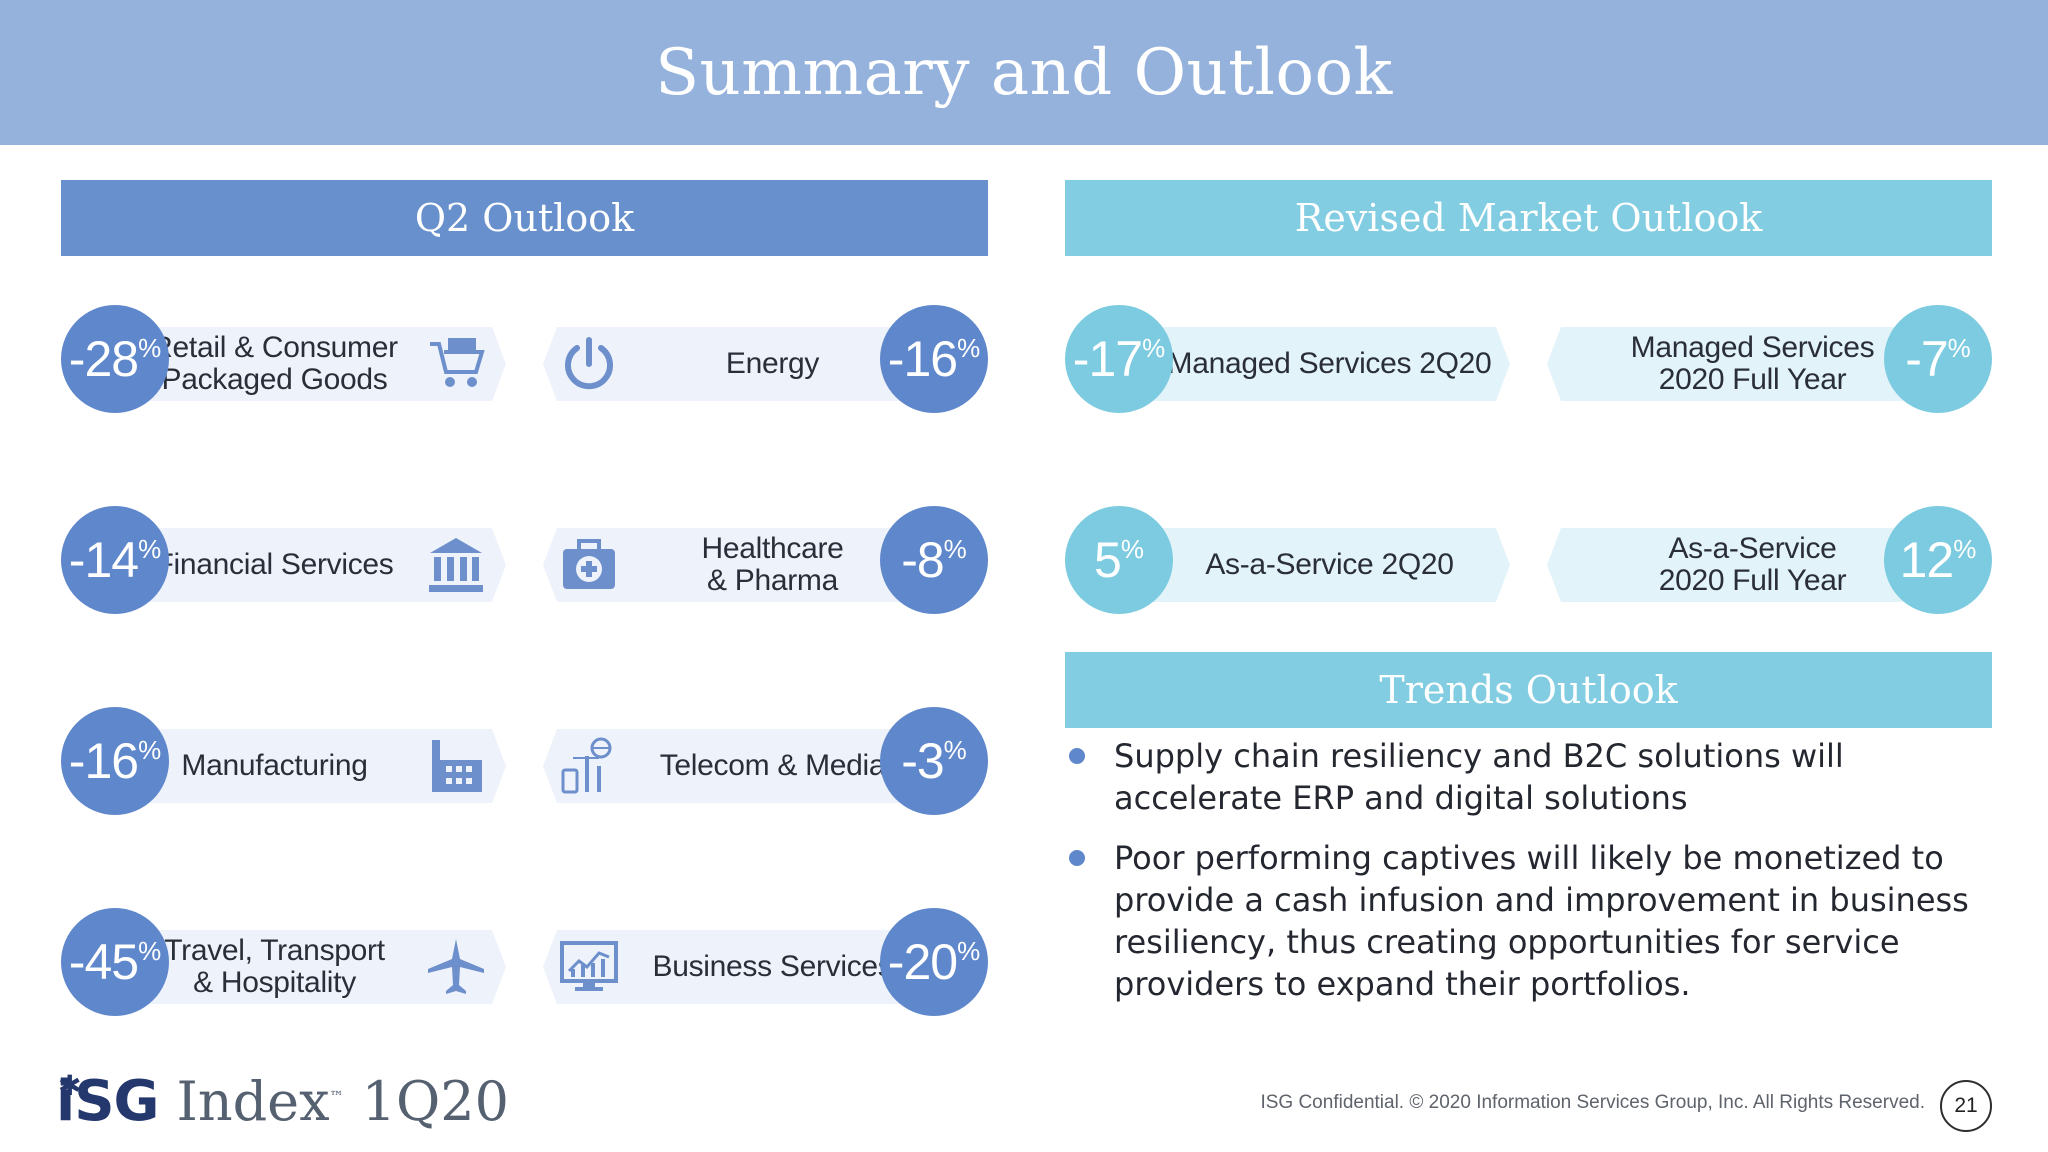 This screenshot has height=1152, width=2048. I want to click on percent-value: -28, so click(103, 359).